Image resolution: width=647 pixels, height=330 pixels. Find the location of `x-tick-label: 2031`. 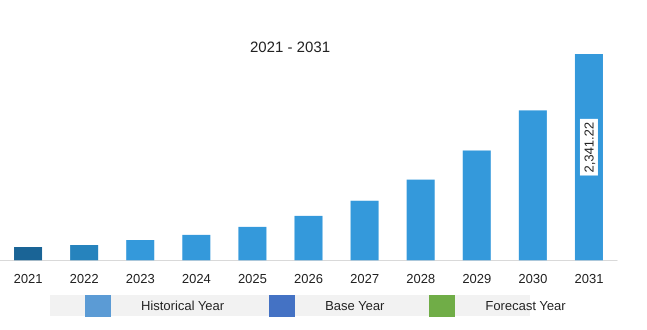

x-tick-label: 2031 is located at coordinates (589, 278).